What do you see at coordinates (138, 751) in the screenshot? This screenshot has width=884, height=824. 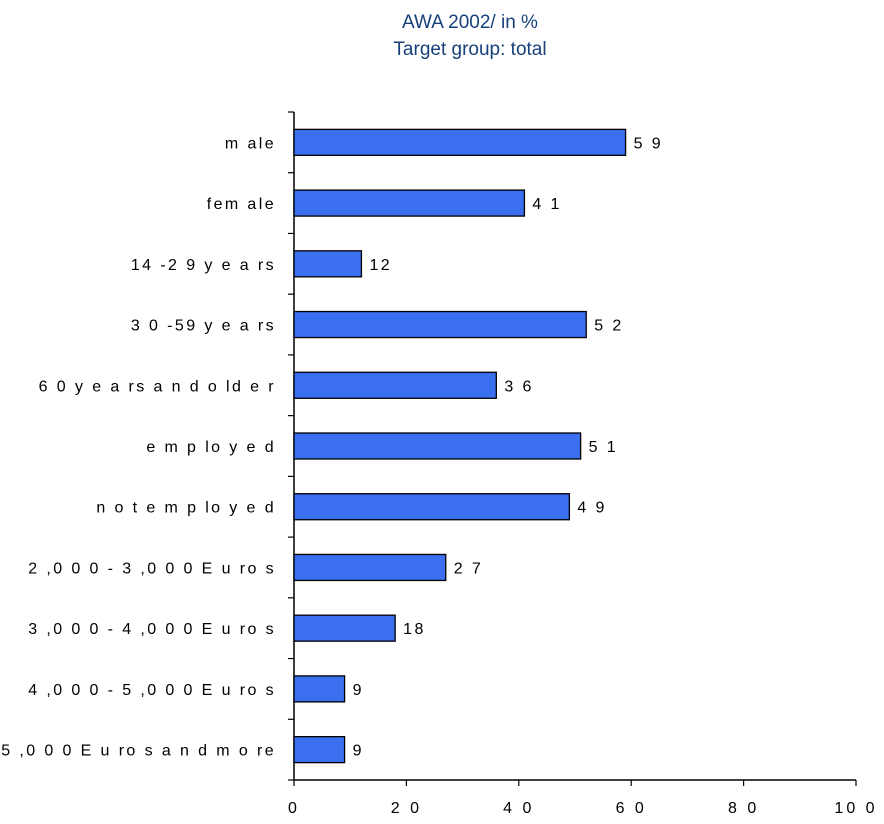 I see `category-label: 5 ,0 0 0 E u ro s a n d m o re` at bounding box center [138, 751].